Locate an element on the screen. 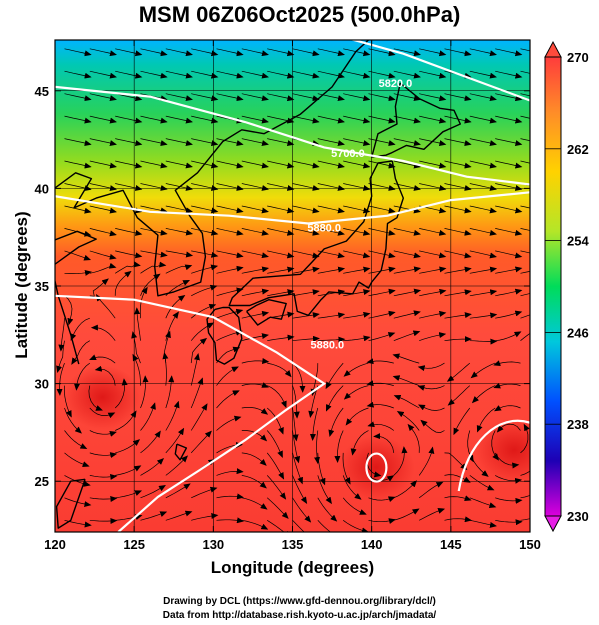 This screenshot has height=625, width=599. colorbar-ticks: 270 262 254 246 238 230 is located at coordinates (567, 287).